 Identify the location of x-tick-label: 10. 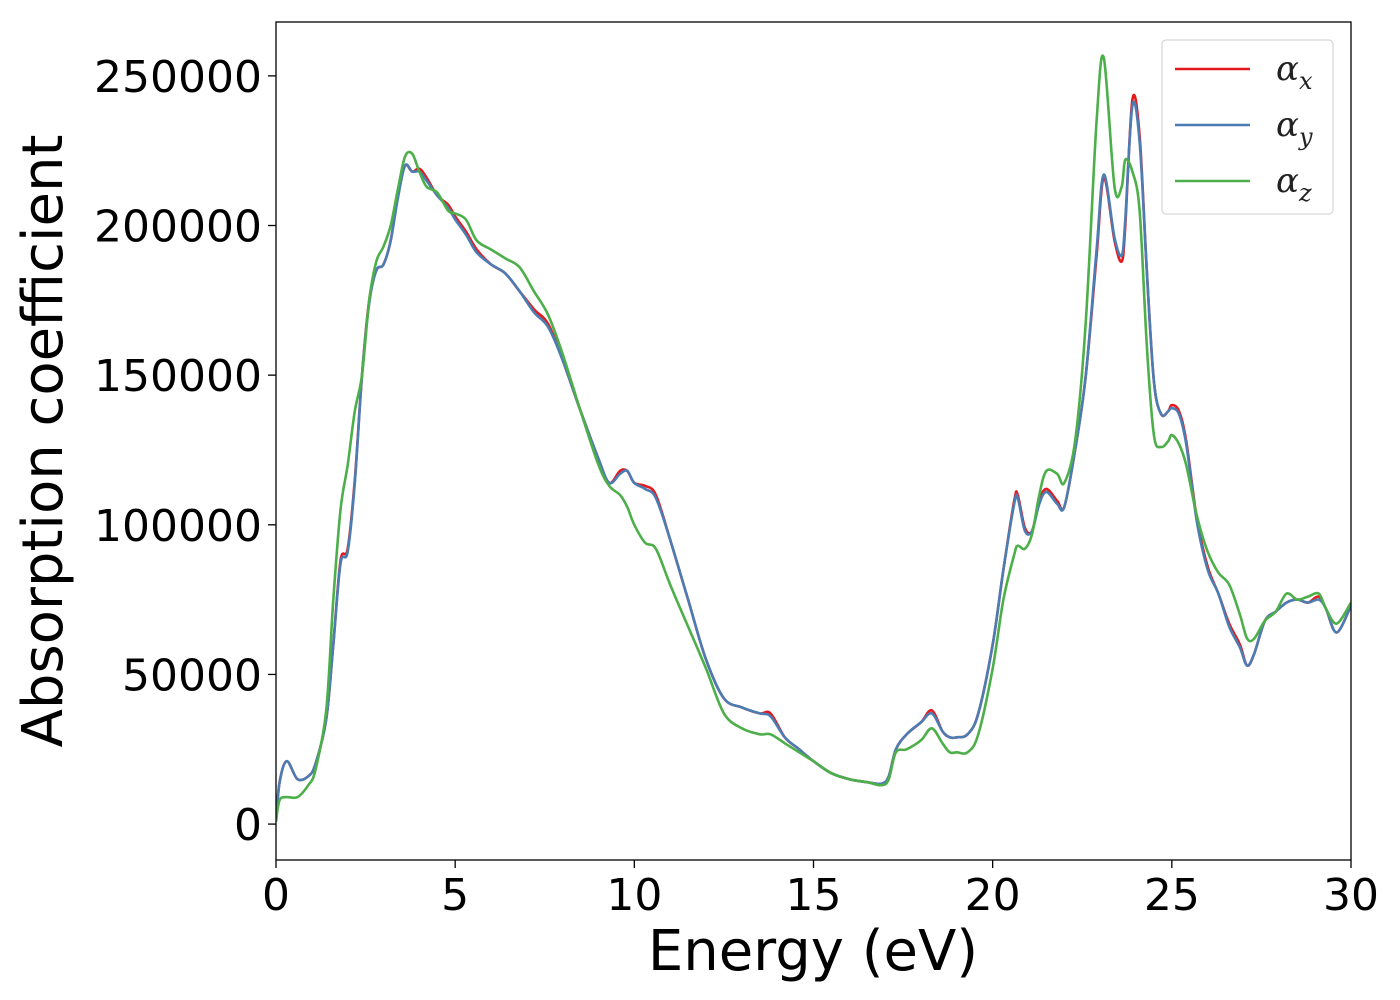
(634, 895).